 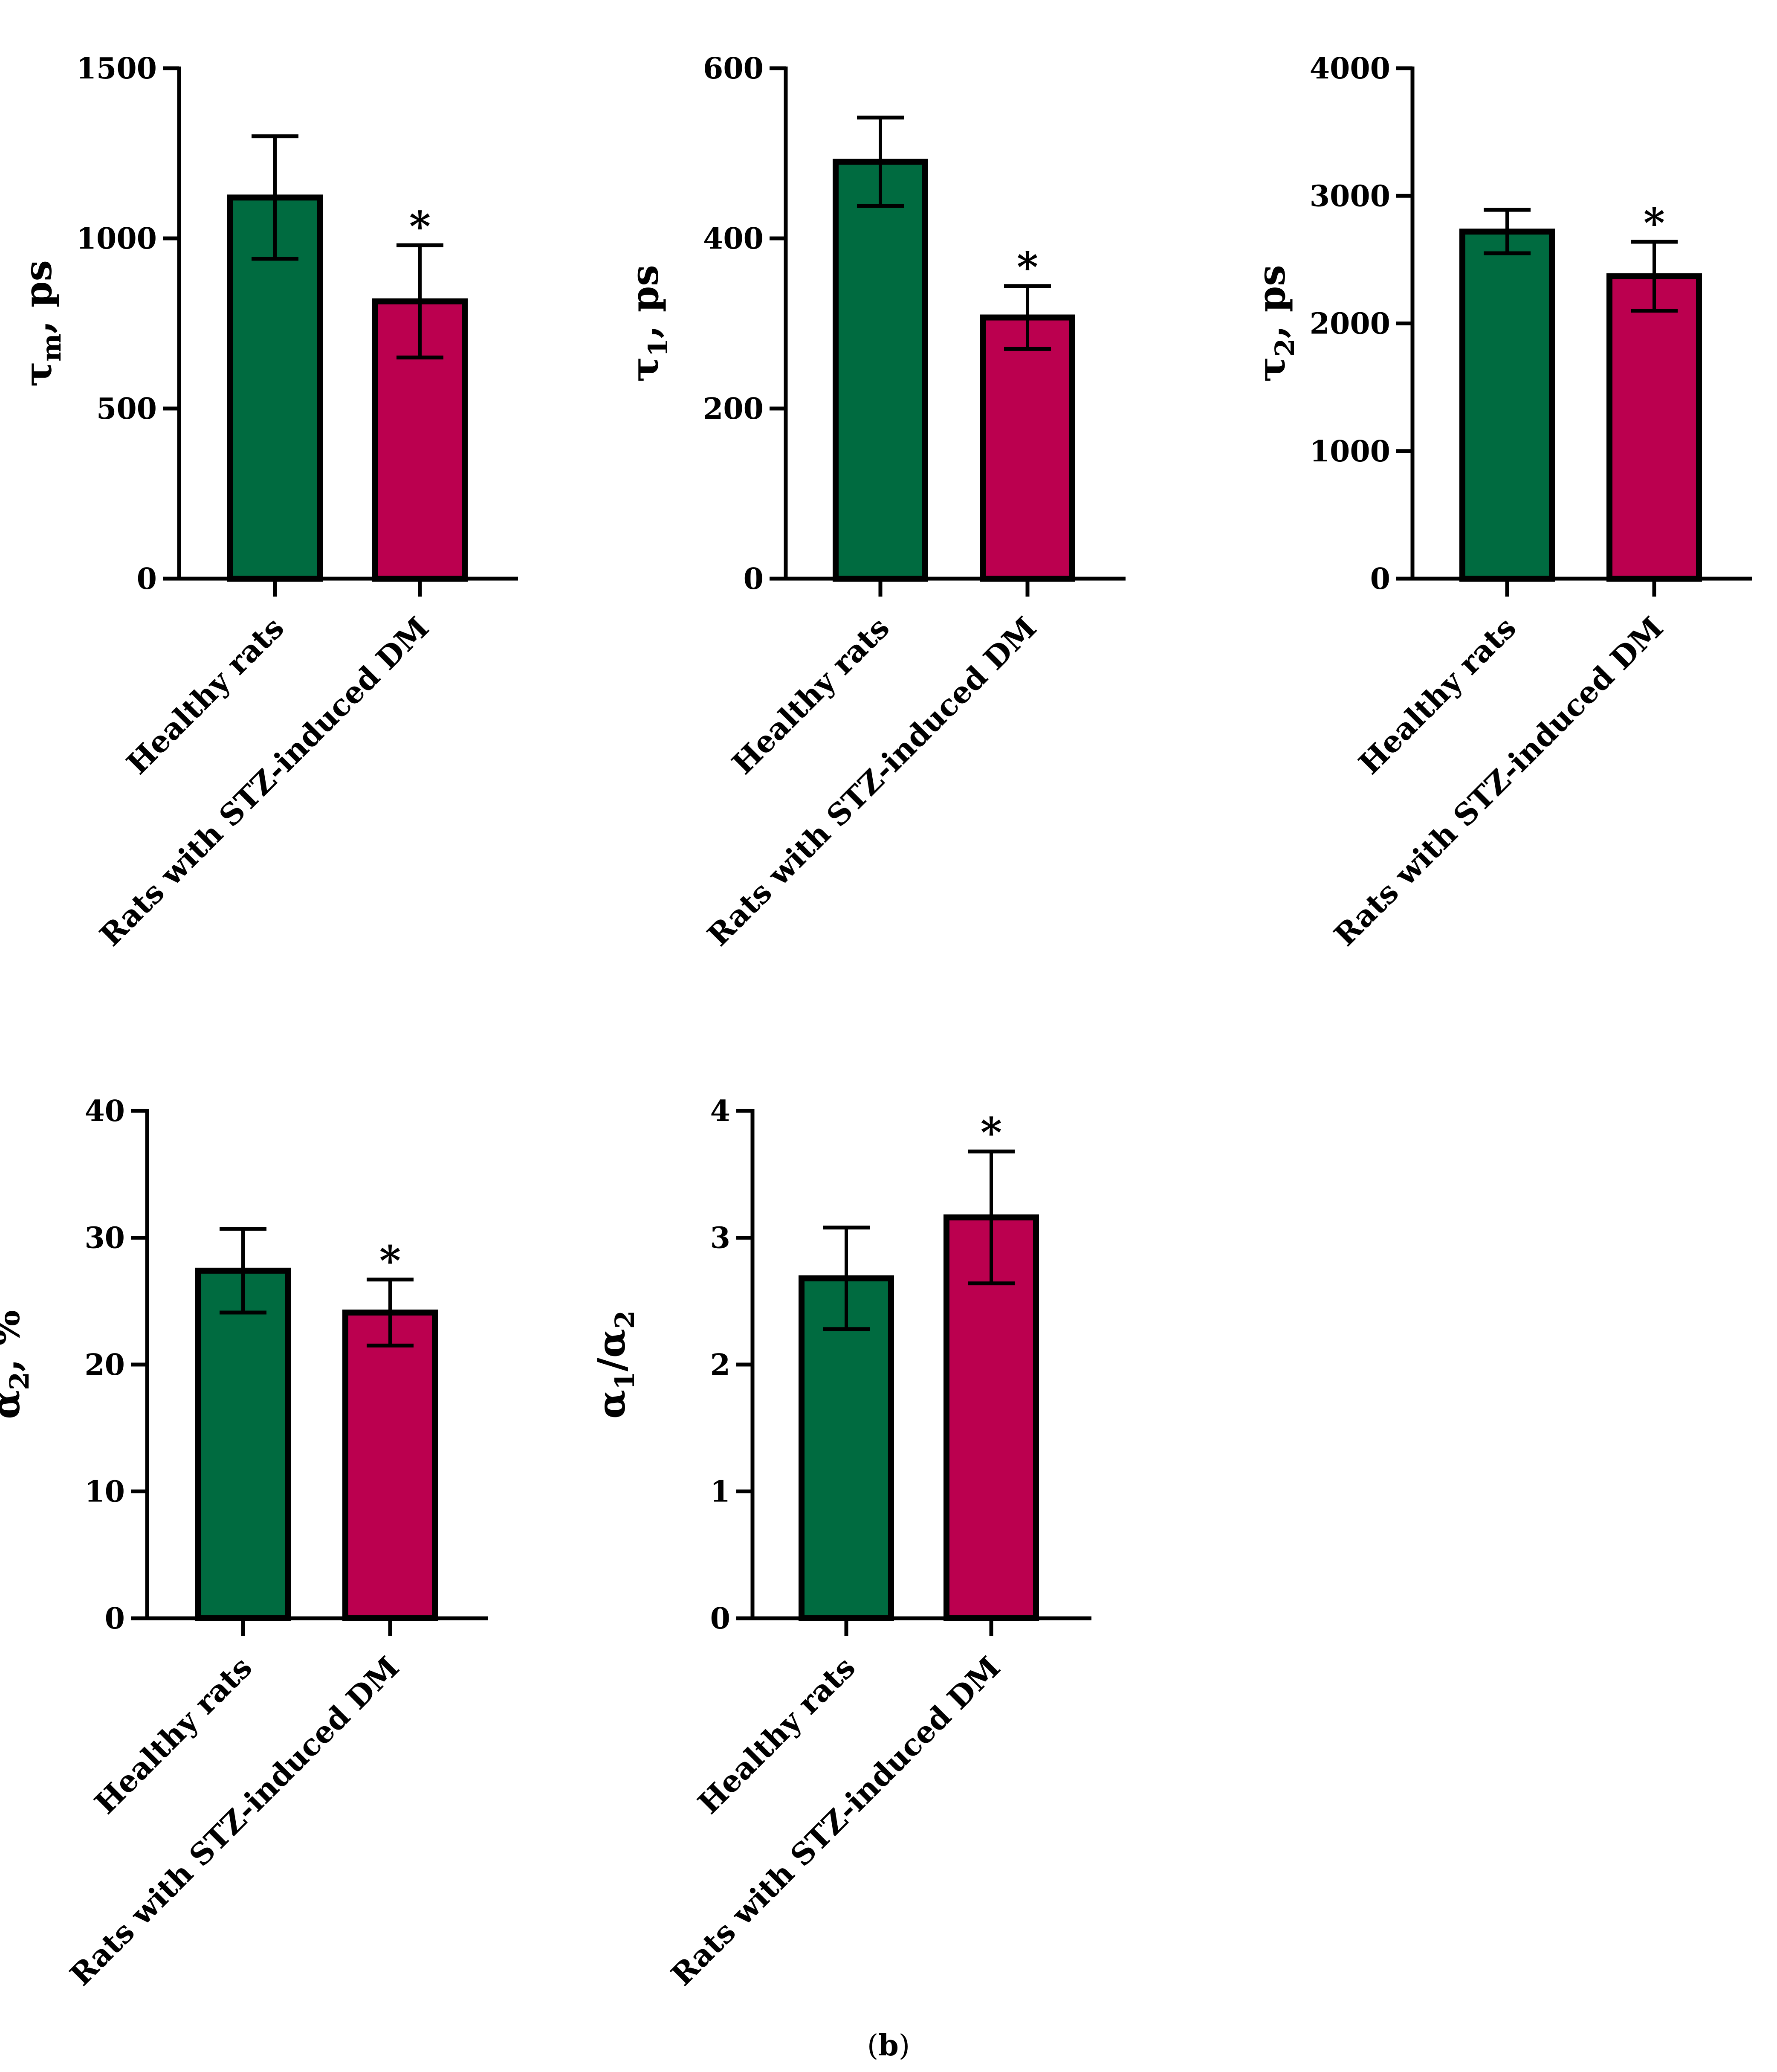 What do you see at coordinates (116, 69) in the screenshot?
I see `y-tick-label: 1500` at bounding box center [116, 69].